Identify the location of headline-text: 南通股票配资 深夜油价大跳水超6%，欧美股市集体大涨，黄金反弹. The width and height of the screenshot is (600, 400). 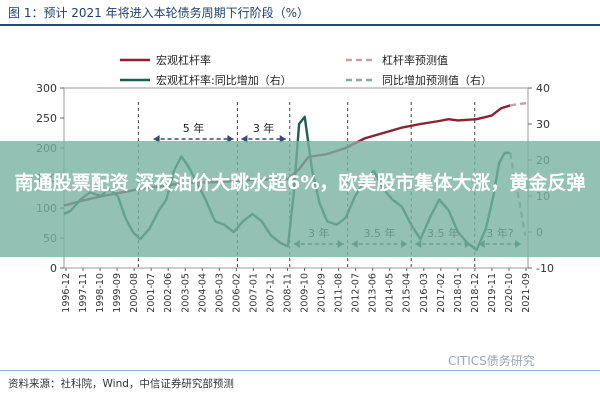
(300, 183).